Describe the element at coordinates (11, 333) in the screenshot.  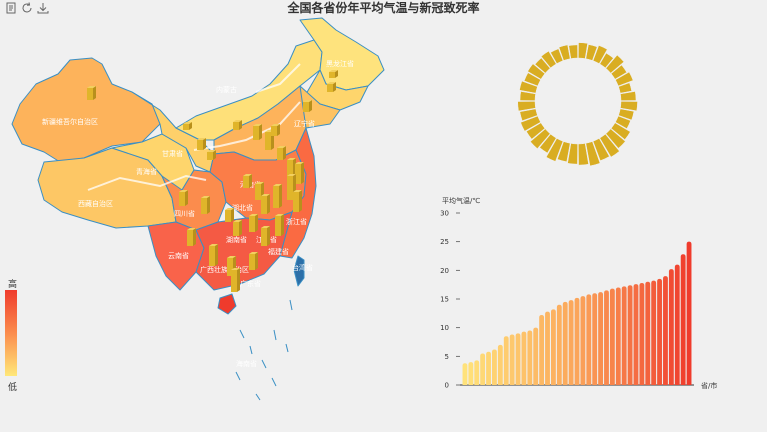
I see `visualmap-gradient` at that location.